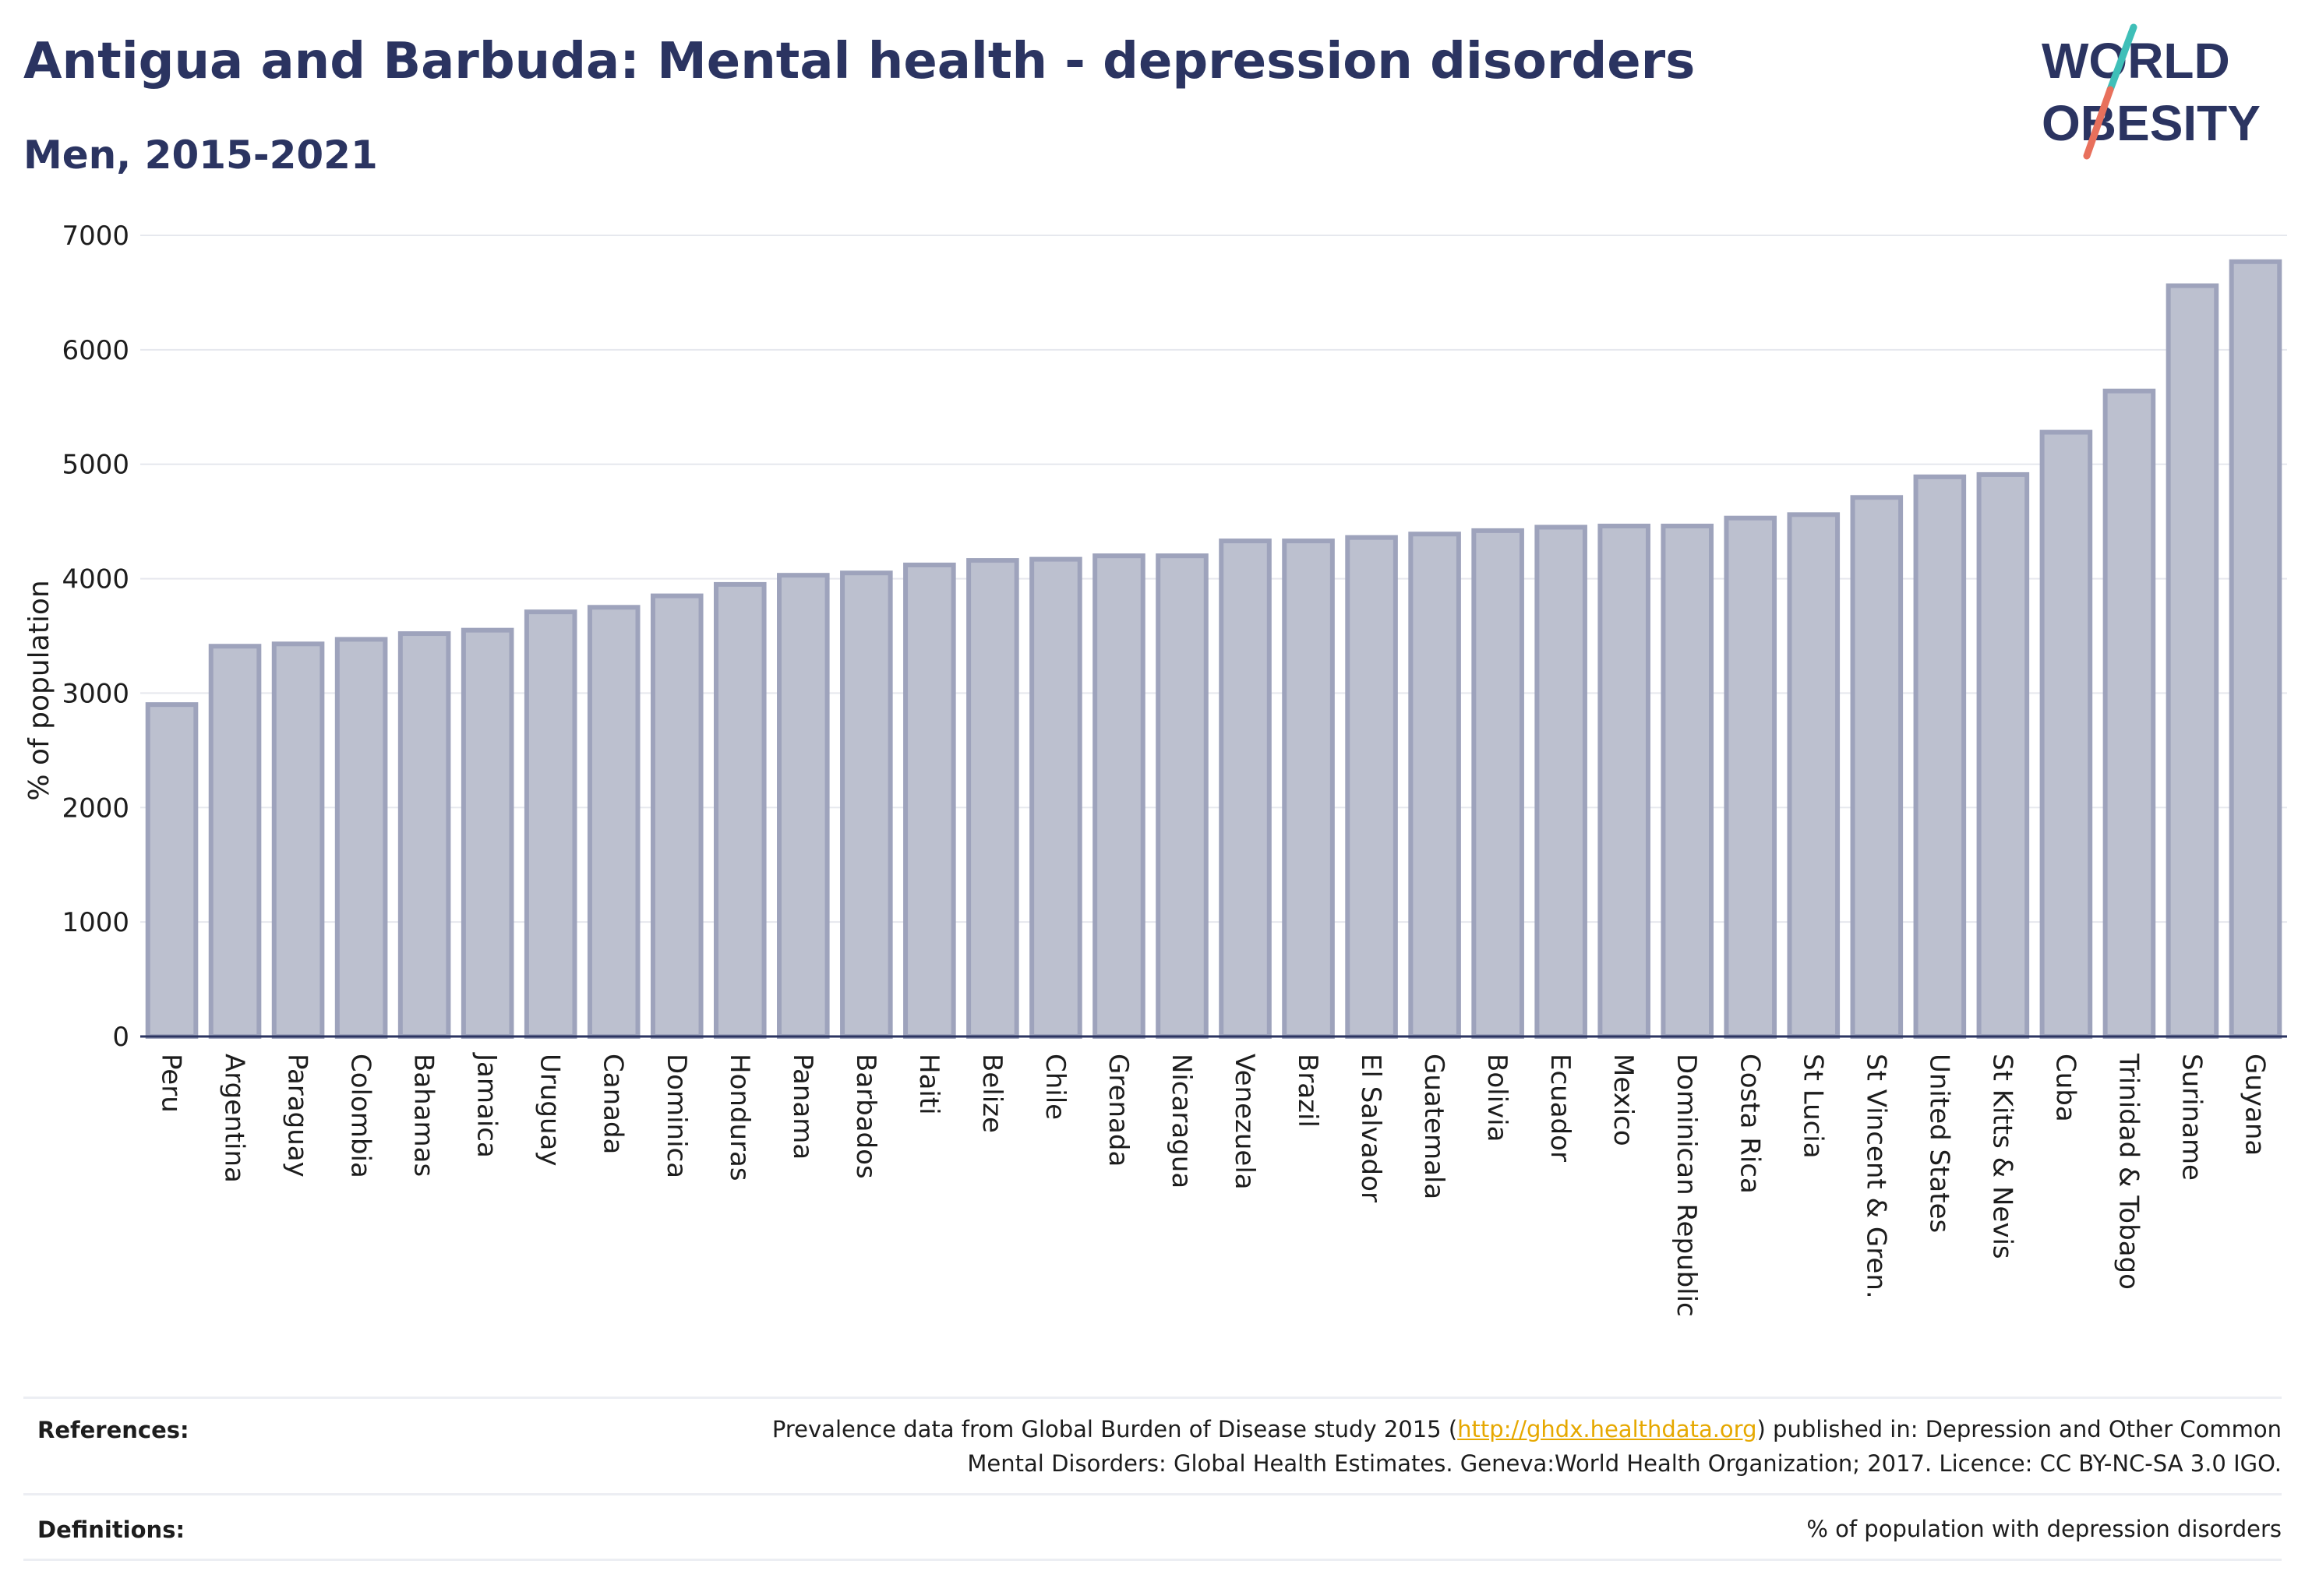 This screenshot has height=1596, width=2305. What do you see at coordinates (1433, 1126) in the screenshot?
I see `x-tick-label: Guatemala` at bounding box center [1433, 1126].